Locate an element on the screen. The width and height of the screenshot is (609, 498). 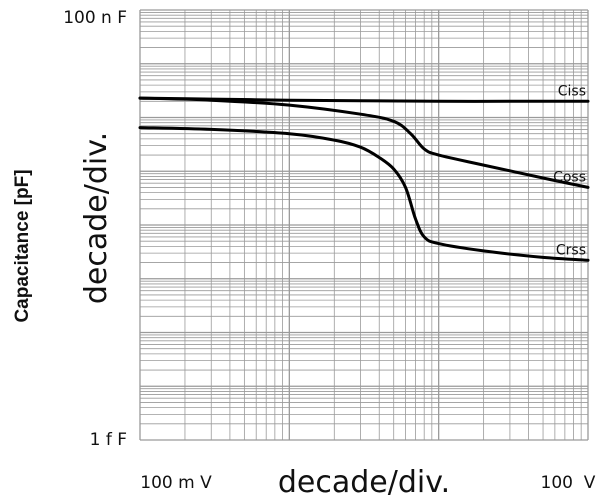
series-label-ciss: Ciss is located at coordinates (572, 91).